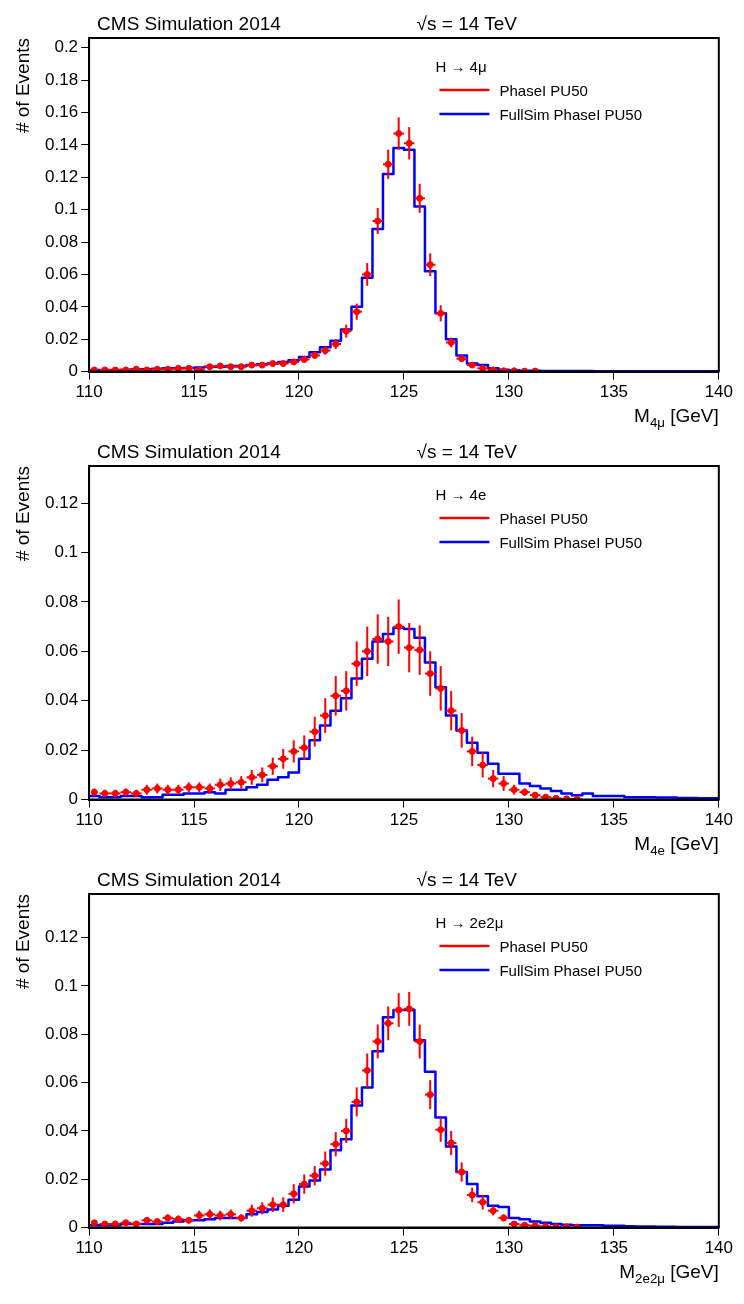 The width and height of the screenshot is (744, 1304). Describe the element at coordinates (61, 112) in the screenshot. I see `y-tick-label: 0.16` at that location.